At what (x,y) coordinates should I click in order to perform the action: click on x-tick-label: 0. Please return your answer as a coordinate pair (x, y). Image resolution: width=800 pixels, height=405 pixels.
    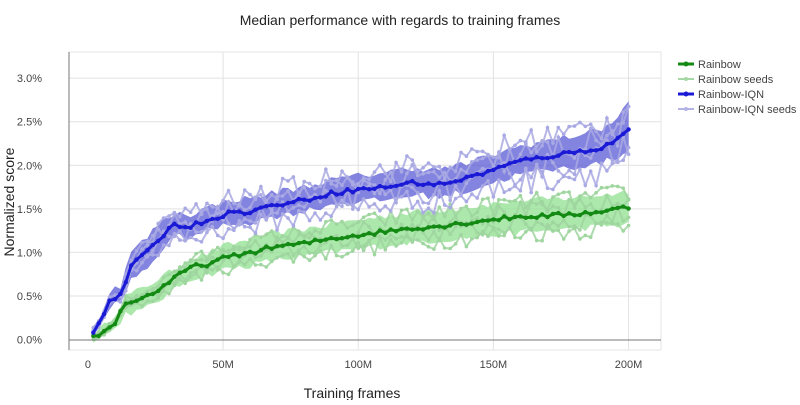
    Looking at the image, I should click on (88, 365).